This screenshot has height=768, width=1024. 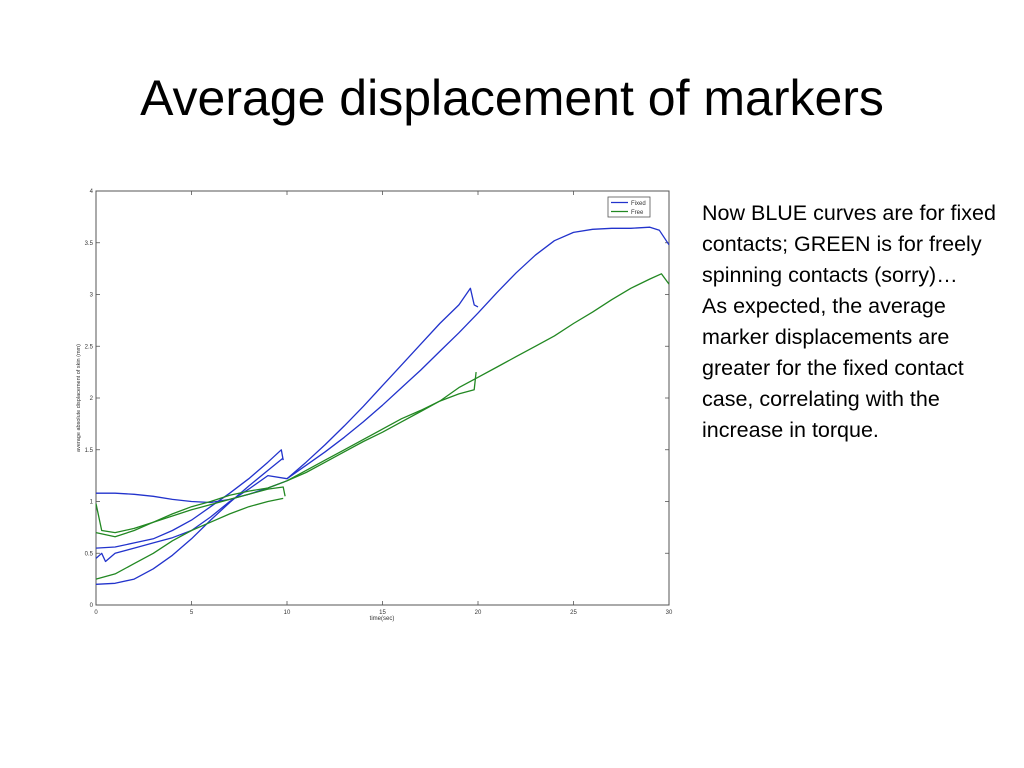 I want to click on slide-title: Average displacement of markers, so click(x=512, y=98).